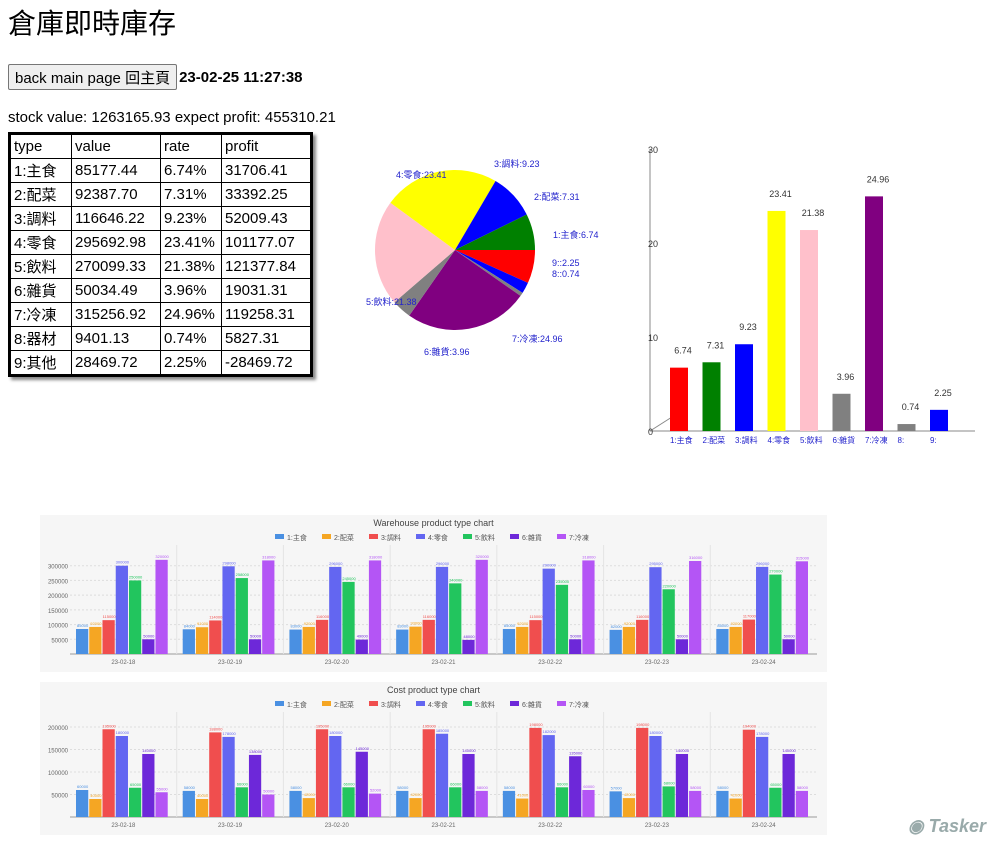 Image resolution: width=1000 pixels, height=848 pixels. Describe the element at coordinates (190, 625) in the screenshot. I see `bar-value-label: 84000` at that location.